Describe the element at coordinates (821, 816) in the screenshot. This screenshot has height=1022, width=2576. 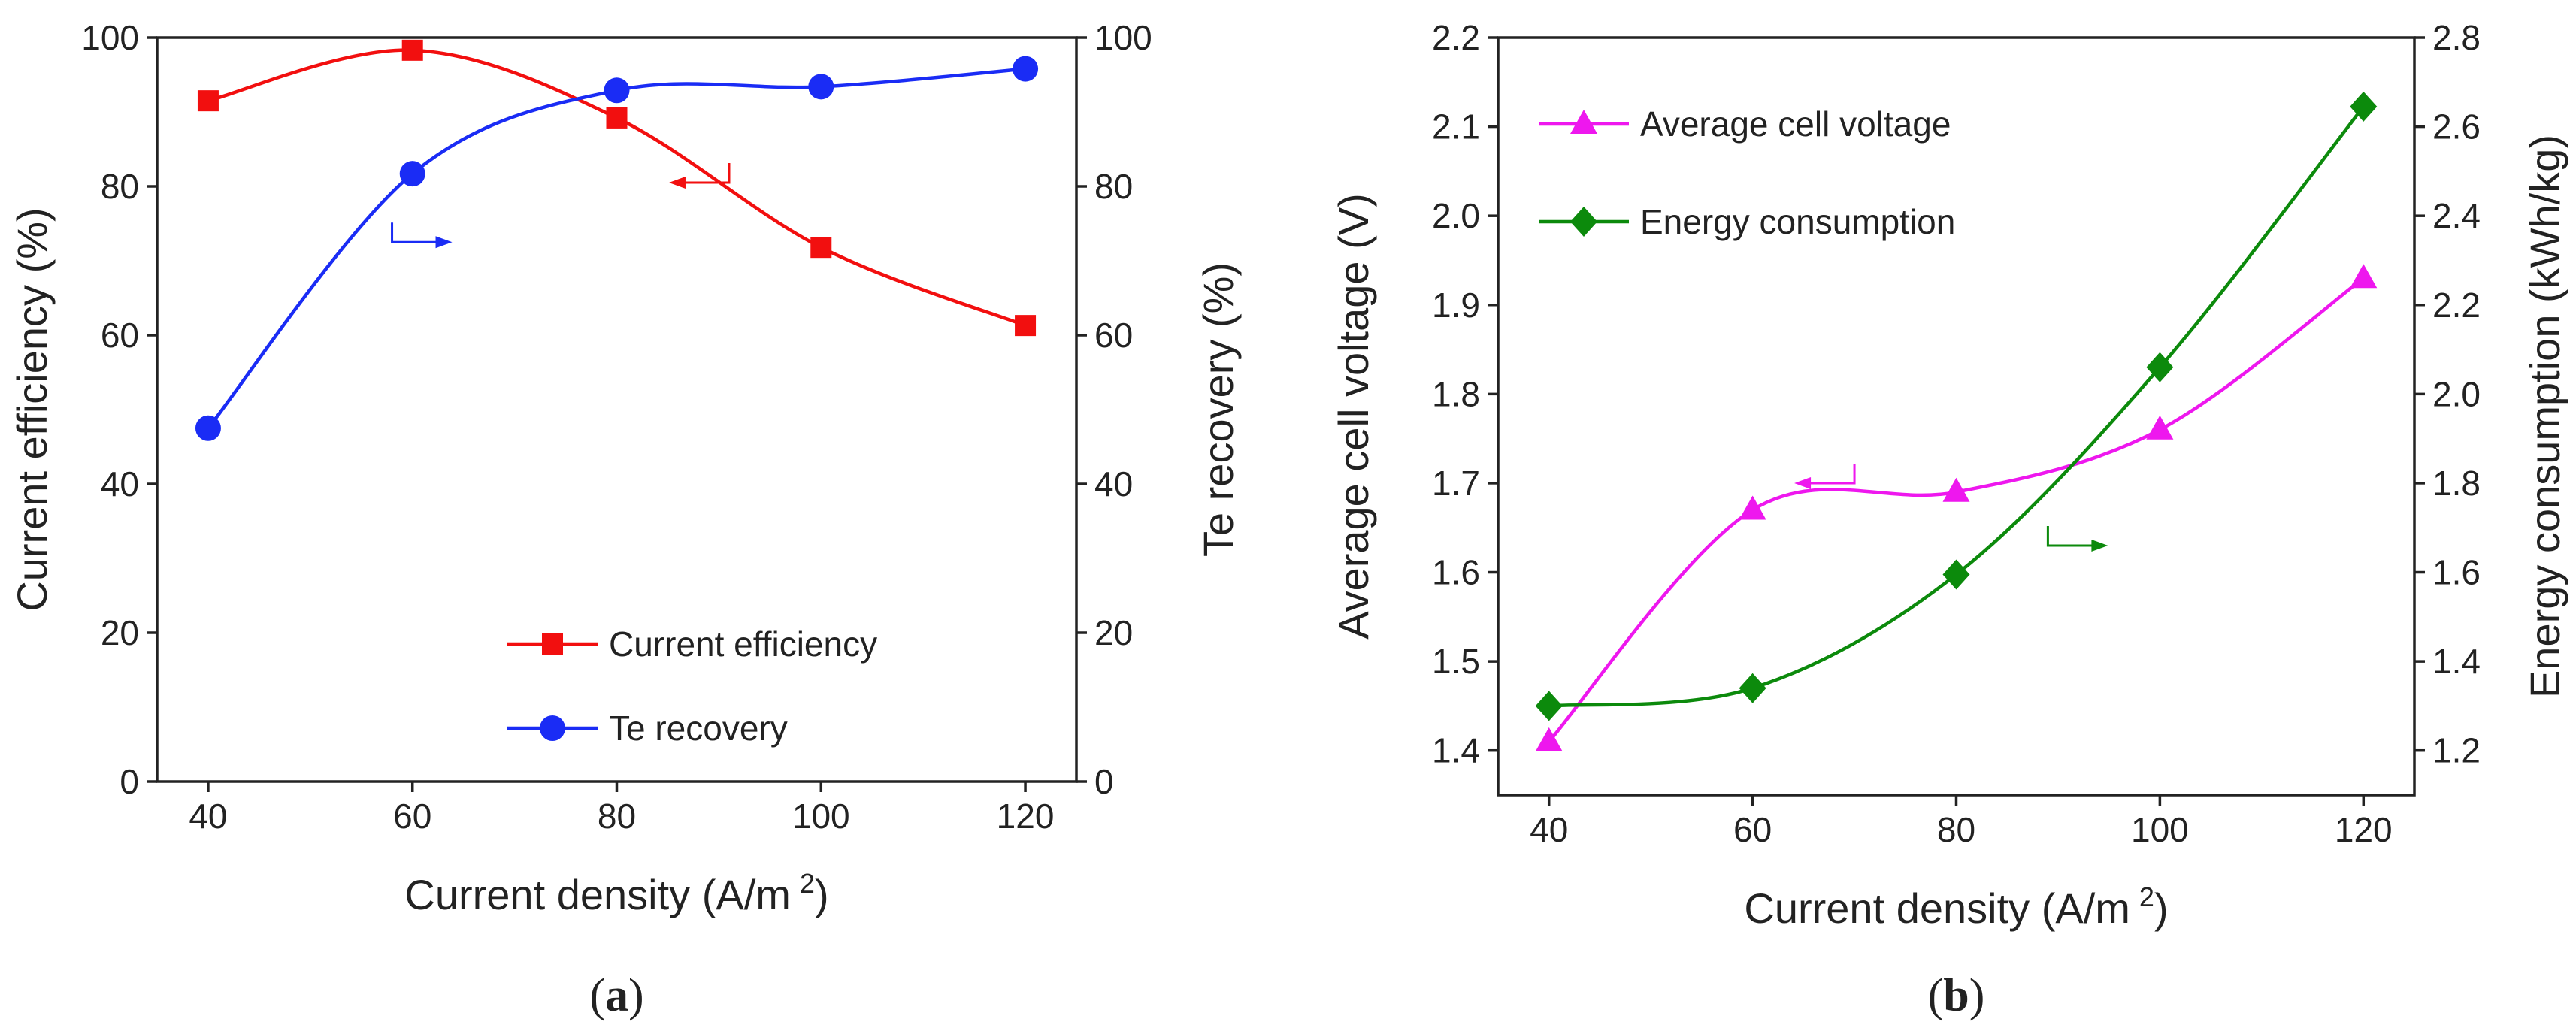
I see `panel-a-x-tick-label: 100` at that location.